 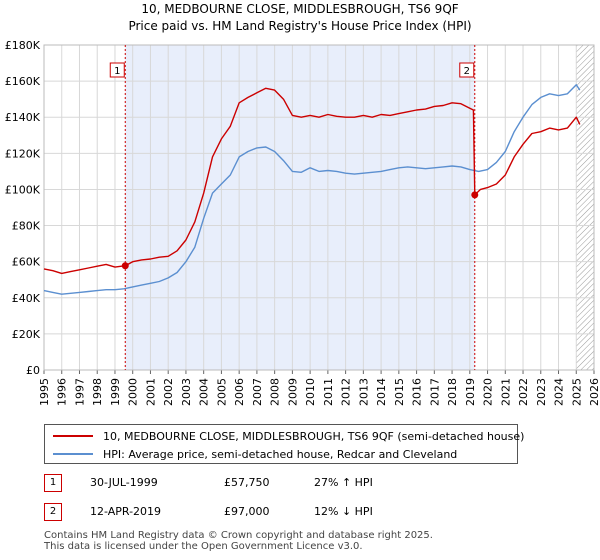 What do you see at coordinates (150, 392) in the screenshot?
I see `x-tick-label: 2001` at bounding box center [150, 392].